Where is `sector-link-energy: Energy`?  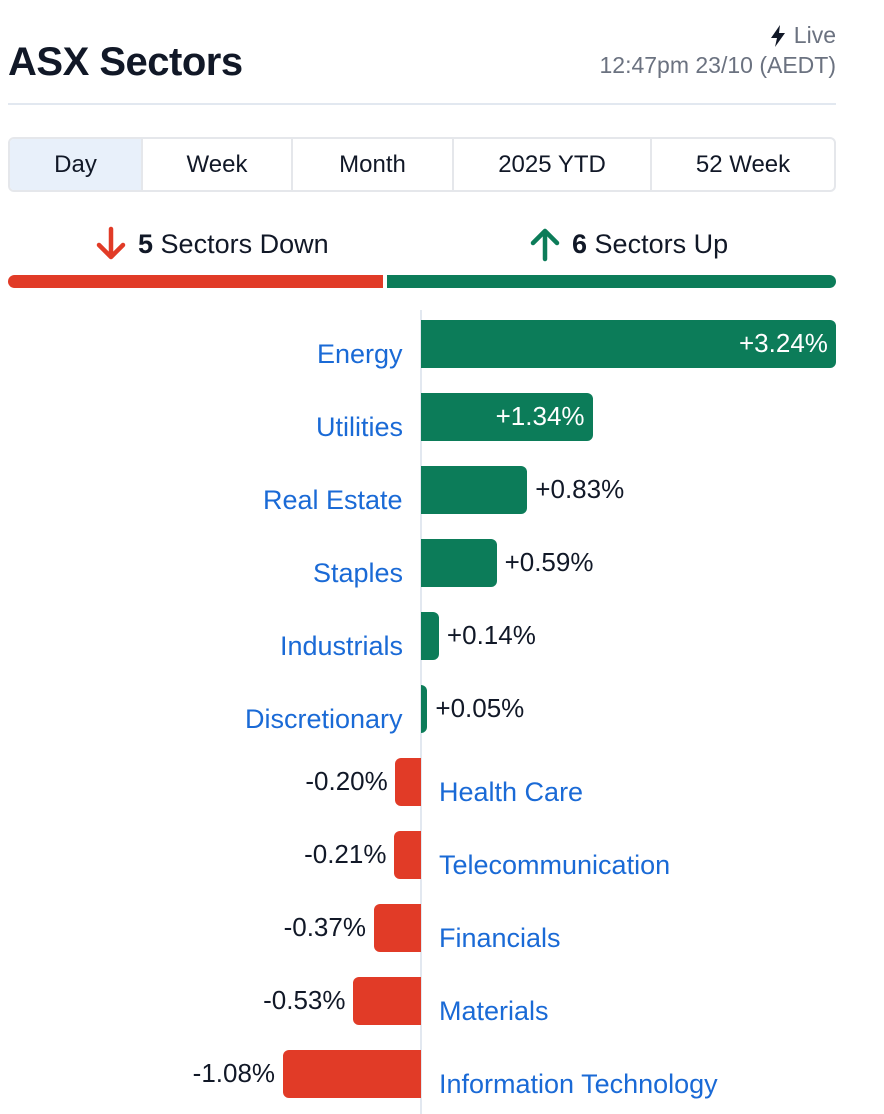 sector-link-energy: Energy is located at coordinates (360, 354).